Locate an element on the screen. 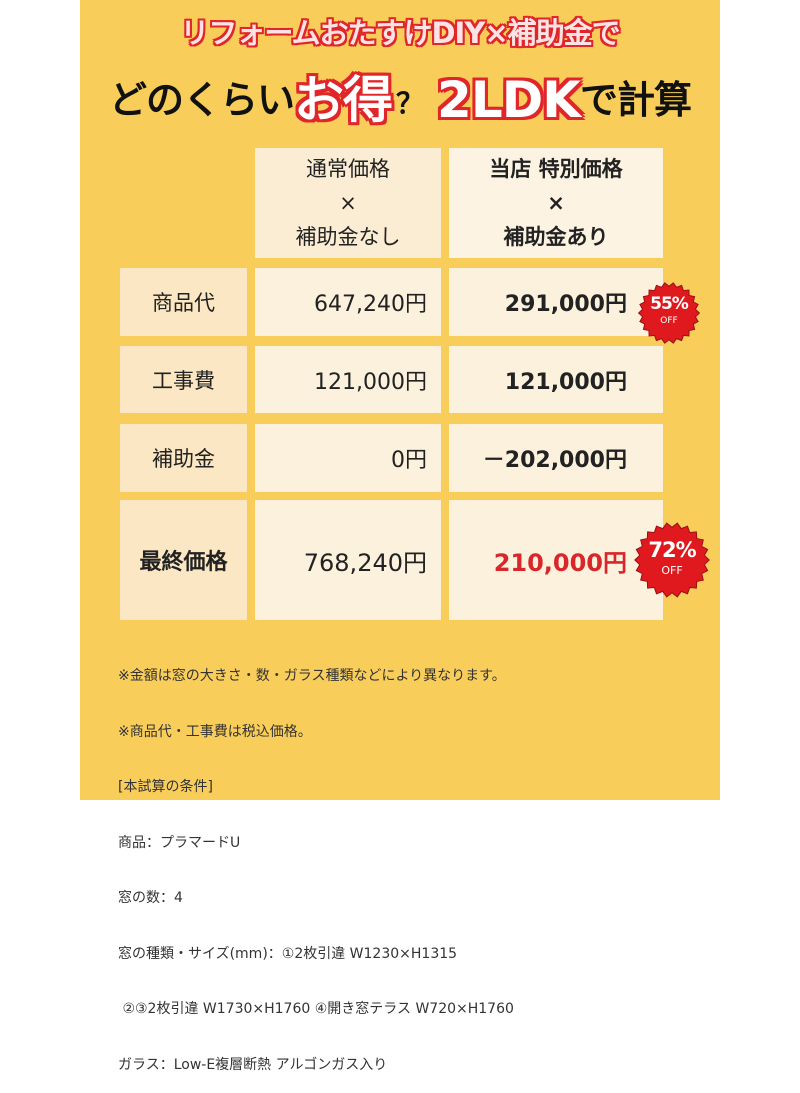  special-construction-cost: 121,000円 is located at coordinates (556, 379).